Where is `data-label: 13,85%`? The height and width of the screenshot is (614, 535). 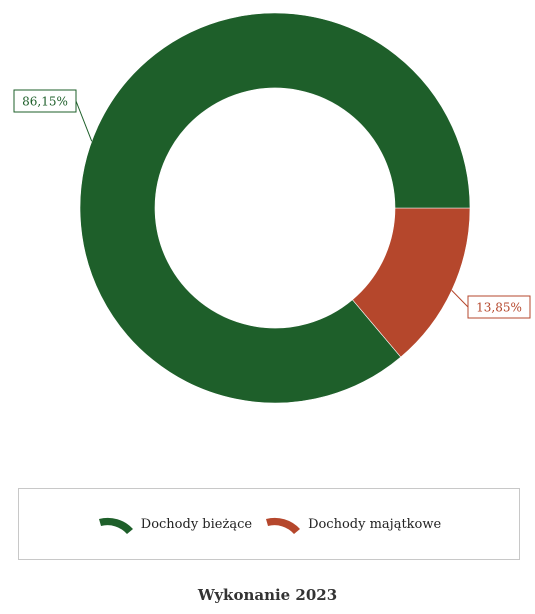 data-label: 13,85% is located at coordinates (499, 308).